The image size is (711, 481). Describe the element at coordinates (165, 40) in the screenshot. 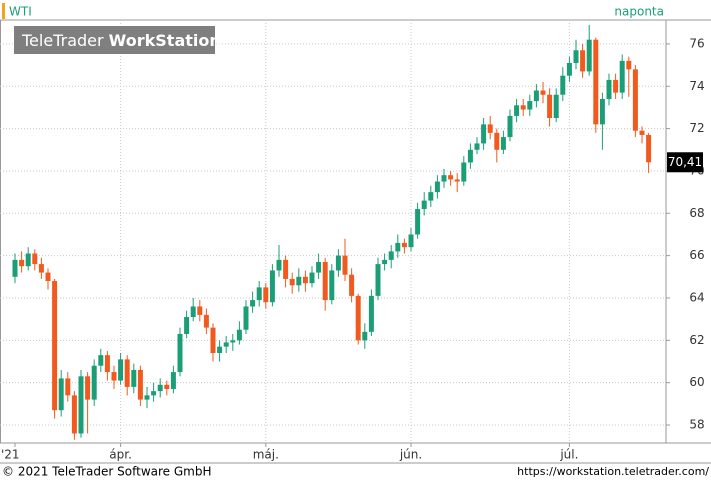

I see `logo-product: WorkStation` at that location.